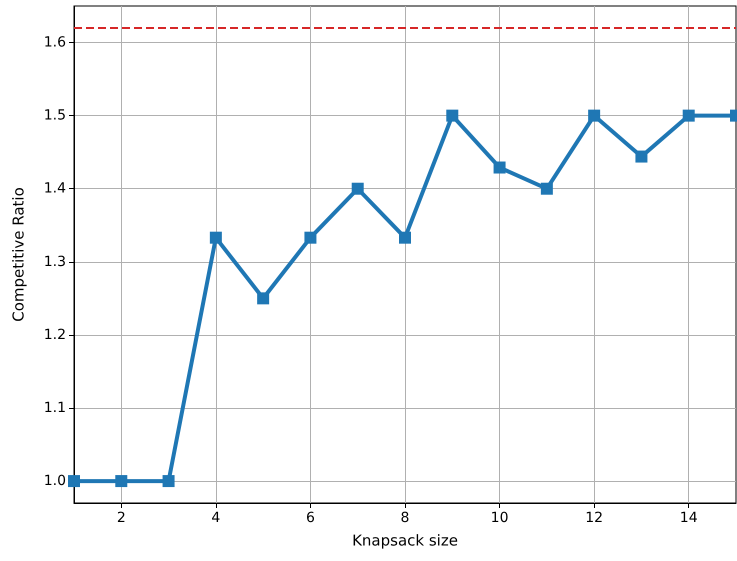 The width and height of the screenshot is (737, 561). What do you see at coordinates (121, 518) in the screenshot?
I see `x-tick-label: 2` at bounding box center [121, 518].